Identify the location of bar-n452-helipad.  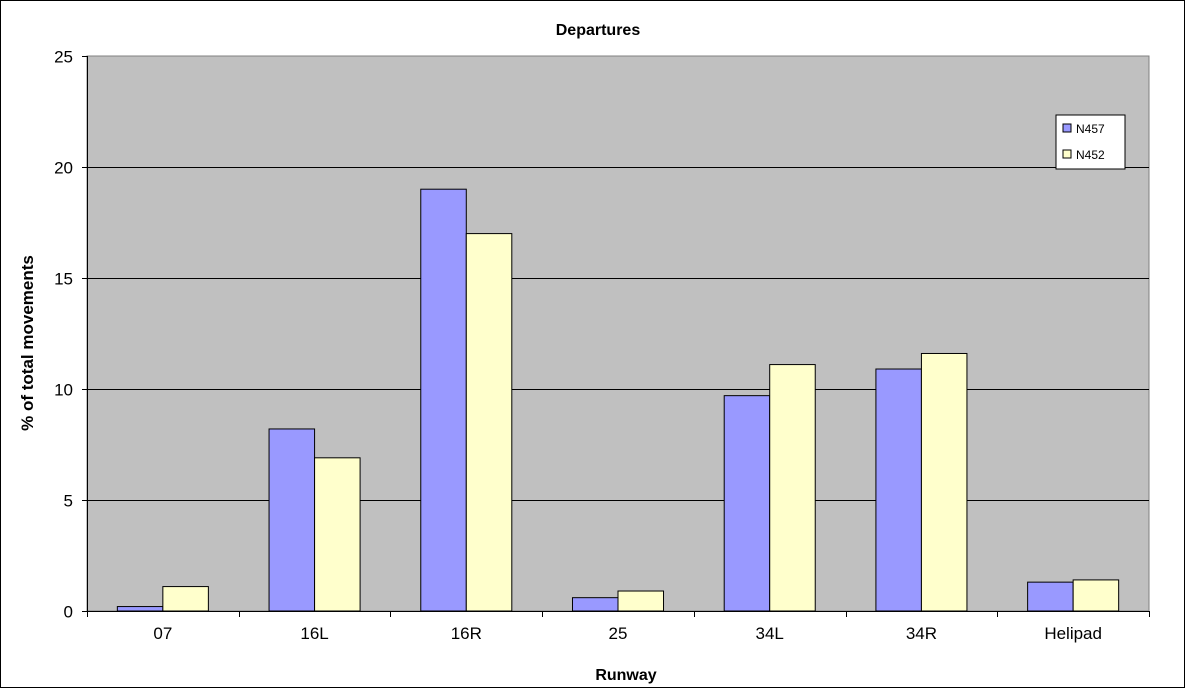
(1096, 595).